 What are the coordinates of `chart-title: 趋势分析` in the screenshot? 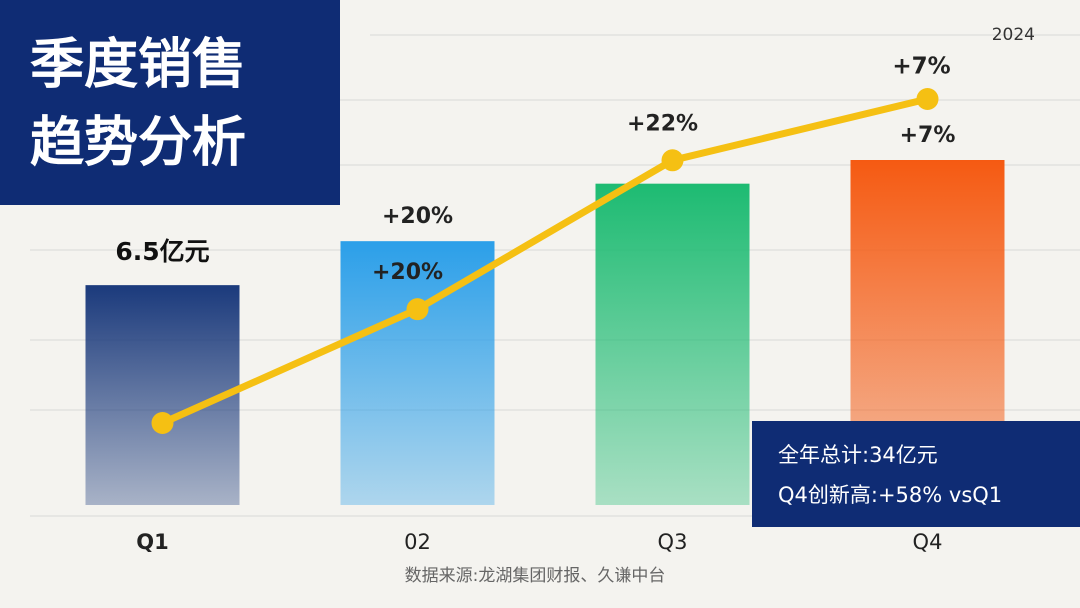 It's located at (138, 142).